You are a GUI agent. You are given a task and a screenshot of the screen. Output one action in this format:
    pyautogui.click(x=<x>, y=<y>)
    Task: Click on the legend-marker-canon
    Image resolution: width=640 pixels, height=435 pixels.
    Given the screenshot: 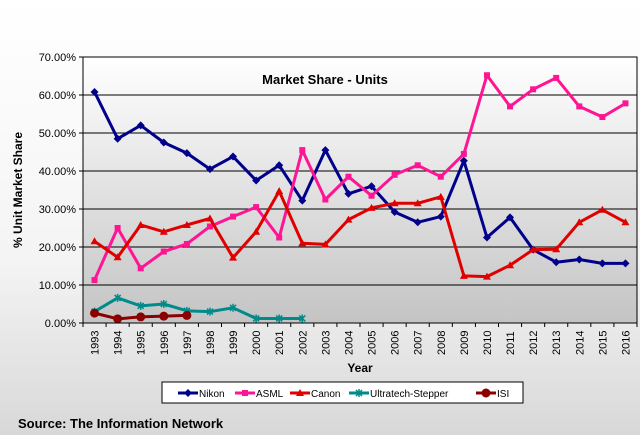 What is the action you would take?
    pyautogui.click(x=300, y=392)
    